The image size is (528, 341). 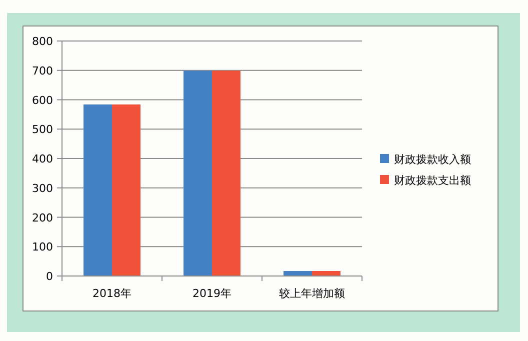 What do you see at coordinates (212, 293) in the screenshot?
I see `x-tick-label: 2019年` at bounding box center [212, 293].